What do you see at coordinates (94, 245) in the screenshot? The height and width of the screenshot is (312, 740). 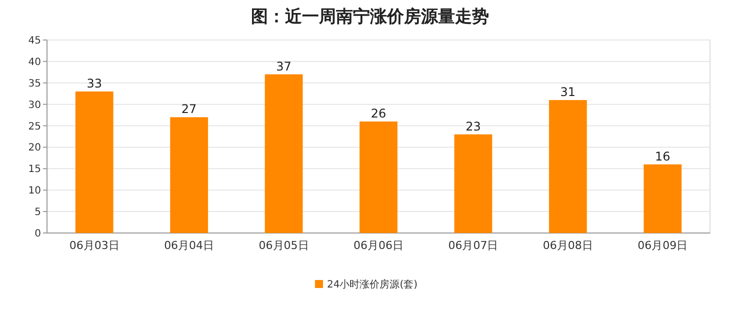 I see `x-tick-label: 06月03日` at bounding box center [94, 245].